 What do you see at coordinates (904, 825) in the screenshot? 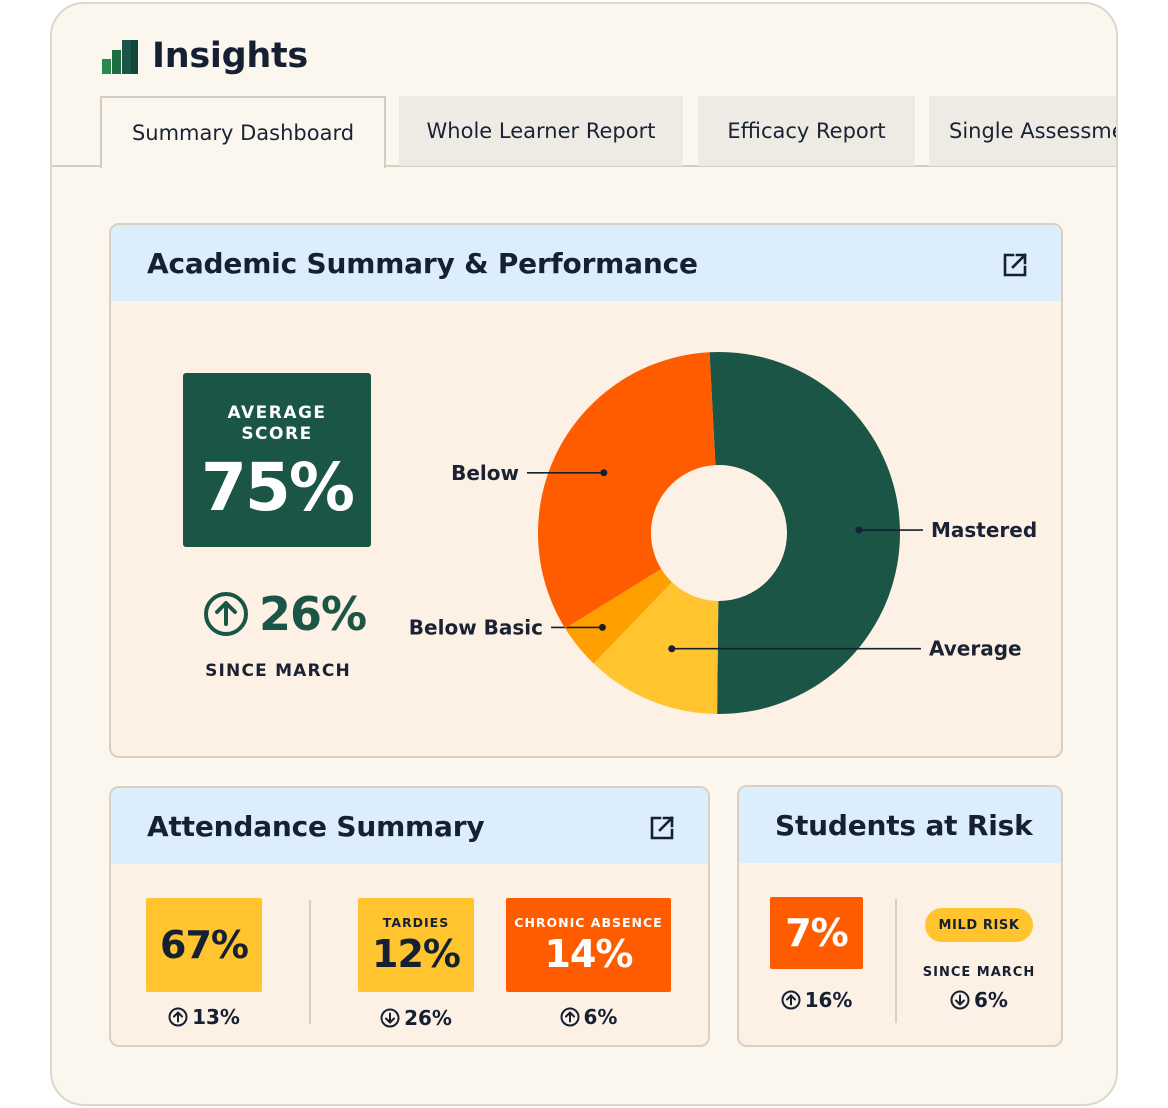
I see `risk-card-title: Students at Risk` at bounding box center [904, 825].